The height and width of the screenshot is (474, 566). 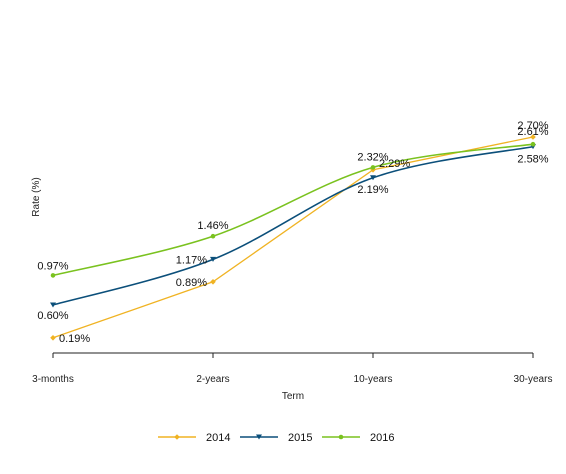 I want to click on data-point-2015-10-years, so click(x=373, y=178).